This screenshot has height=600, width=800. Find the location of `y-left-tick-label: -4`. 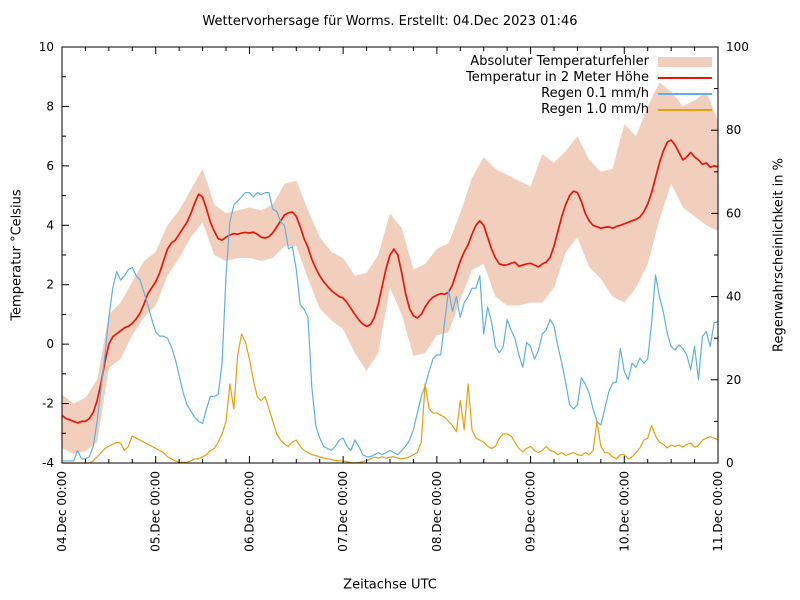

y-left-tick-label: -4 is located at coordinates (48, 463).